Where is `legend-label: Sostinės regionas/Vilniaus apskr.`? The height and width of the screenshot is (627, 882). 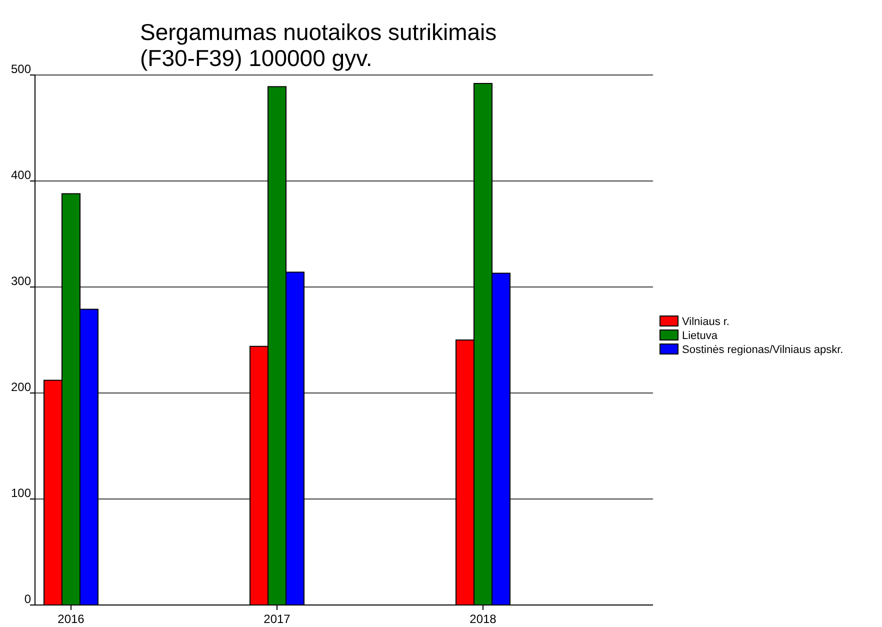 legend-label: Sostinės regionas/Vilniaus apskr. is located at coordinates (763, 350).